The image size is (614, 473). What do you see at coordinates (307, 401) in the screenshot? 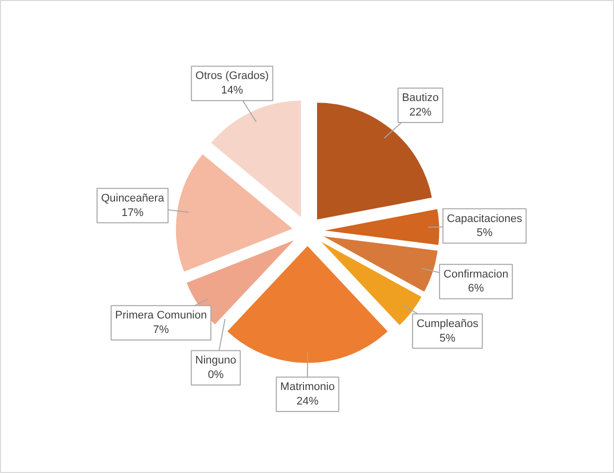
I see `data-label: 24%` at bounding box center [307, 401].